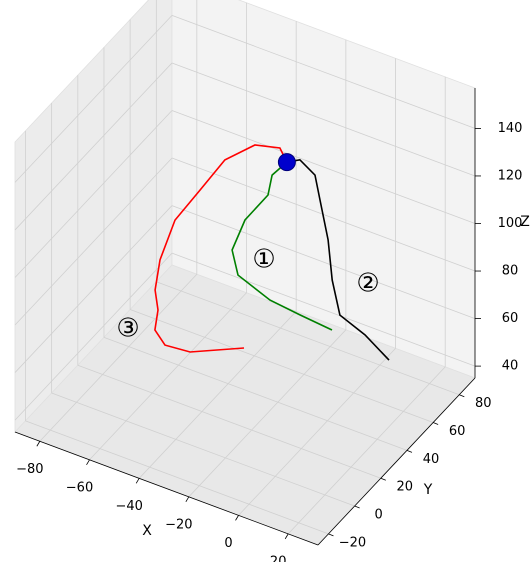  I want to click on y-tick-label: −20, so click(352, 542).